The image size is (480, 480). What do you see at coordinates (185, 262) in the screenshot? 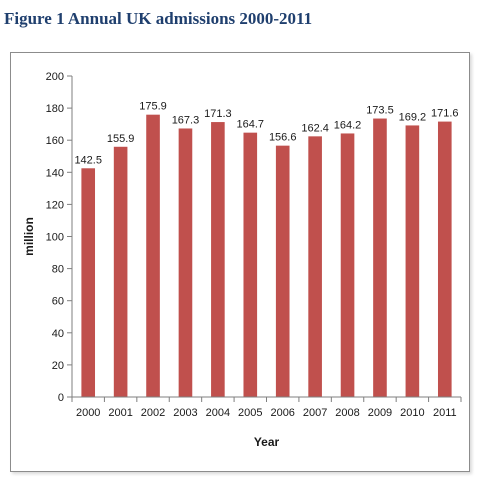
I see `bar-2003` at bounding box center [185, 262].